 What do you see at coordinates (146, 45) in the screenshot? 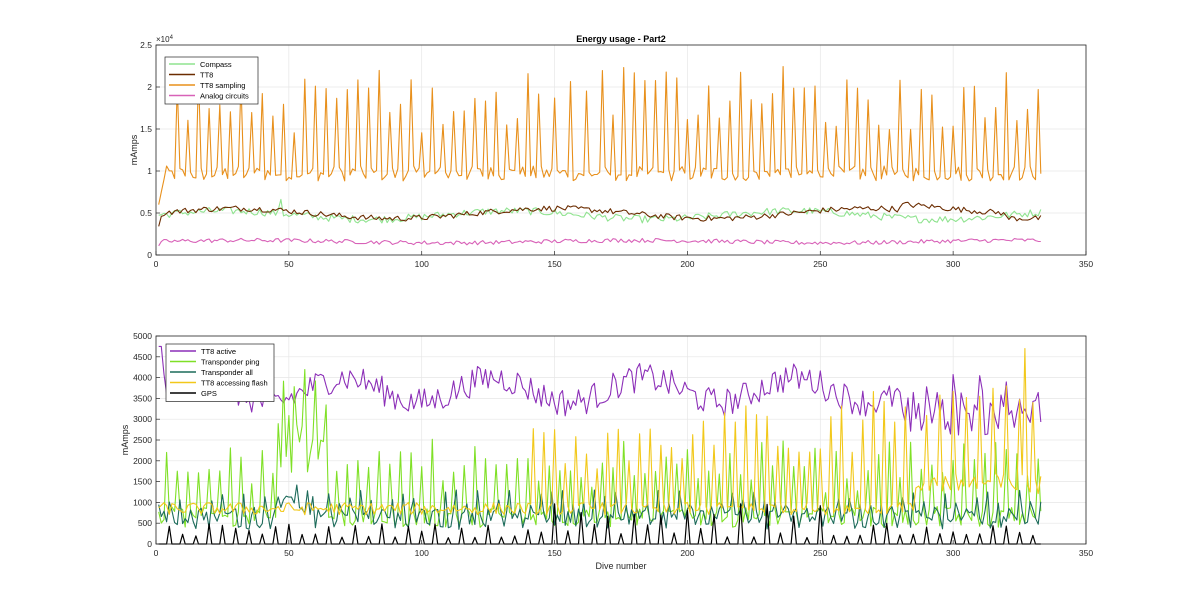
I see `y-tick-label: 2.5` at bounding box center [146, 45].